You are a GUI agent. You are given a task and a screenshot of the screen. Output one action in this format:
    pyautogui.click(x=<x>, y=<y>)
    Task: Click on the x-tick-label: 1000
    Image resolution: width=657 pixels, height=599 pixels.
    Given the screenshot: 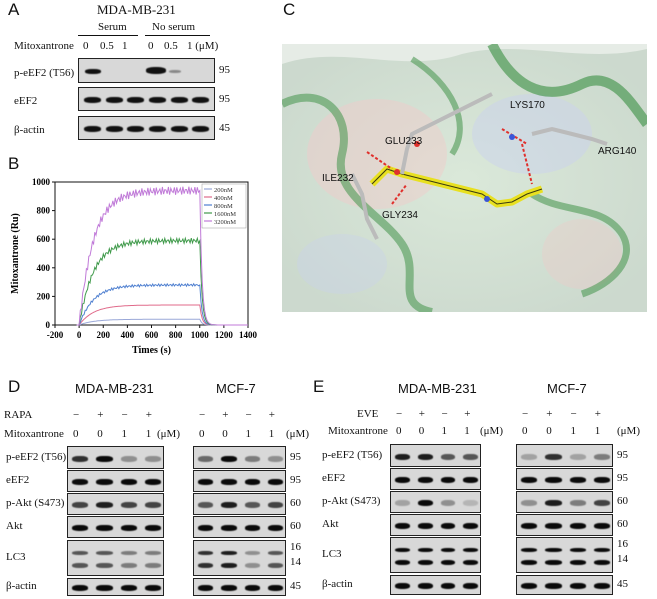 What is the action you would take?
    pyautogui.click(x=200, y=335)
    